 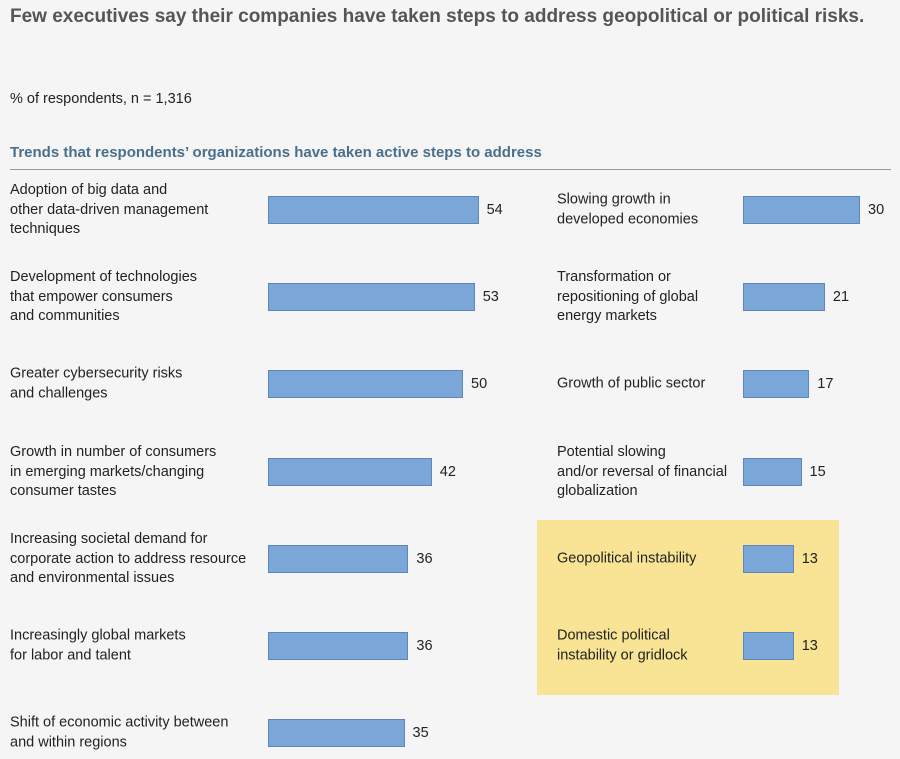 I want to click on data-label: 15, so click(x=817, y=472).